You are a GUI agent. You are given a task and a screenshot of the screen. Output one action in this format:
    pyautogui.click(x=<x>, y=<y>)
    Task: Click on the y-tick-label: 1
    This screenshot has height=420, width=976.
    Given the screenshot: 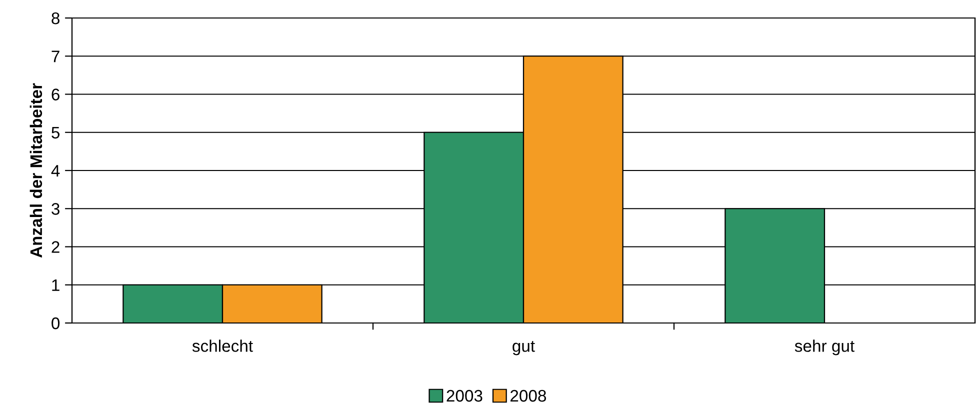 What is the action you would take?
    pyautogui.click(x=56, y=285)
    